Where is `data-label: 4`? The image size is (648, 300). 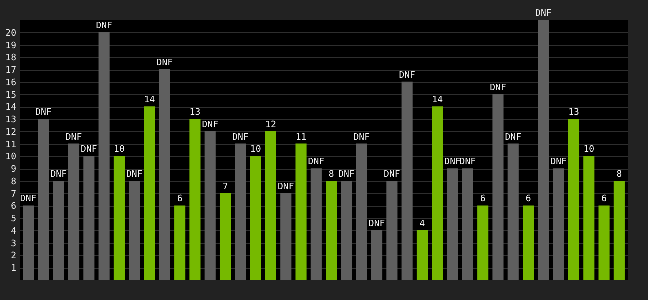 data-label: 4 is located at coordinates (423, 224).